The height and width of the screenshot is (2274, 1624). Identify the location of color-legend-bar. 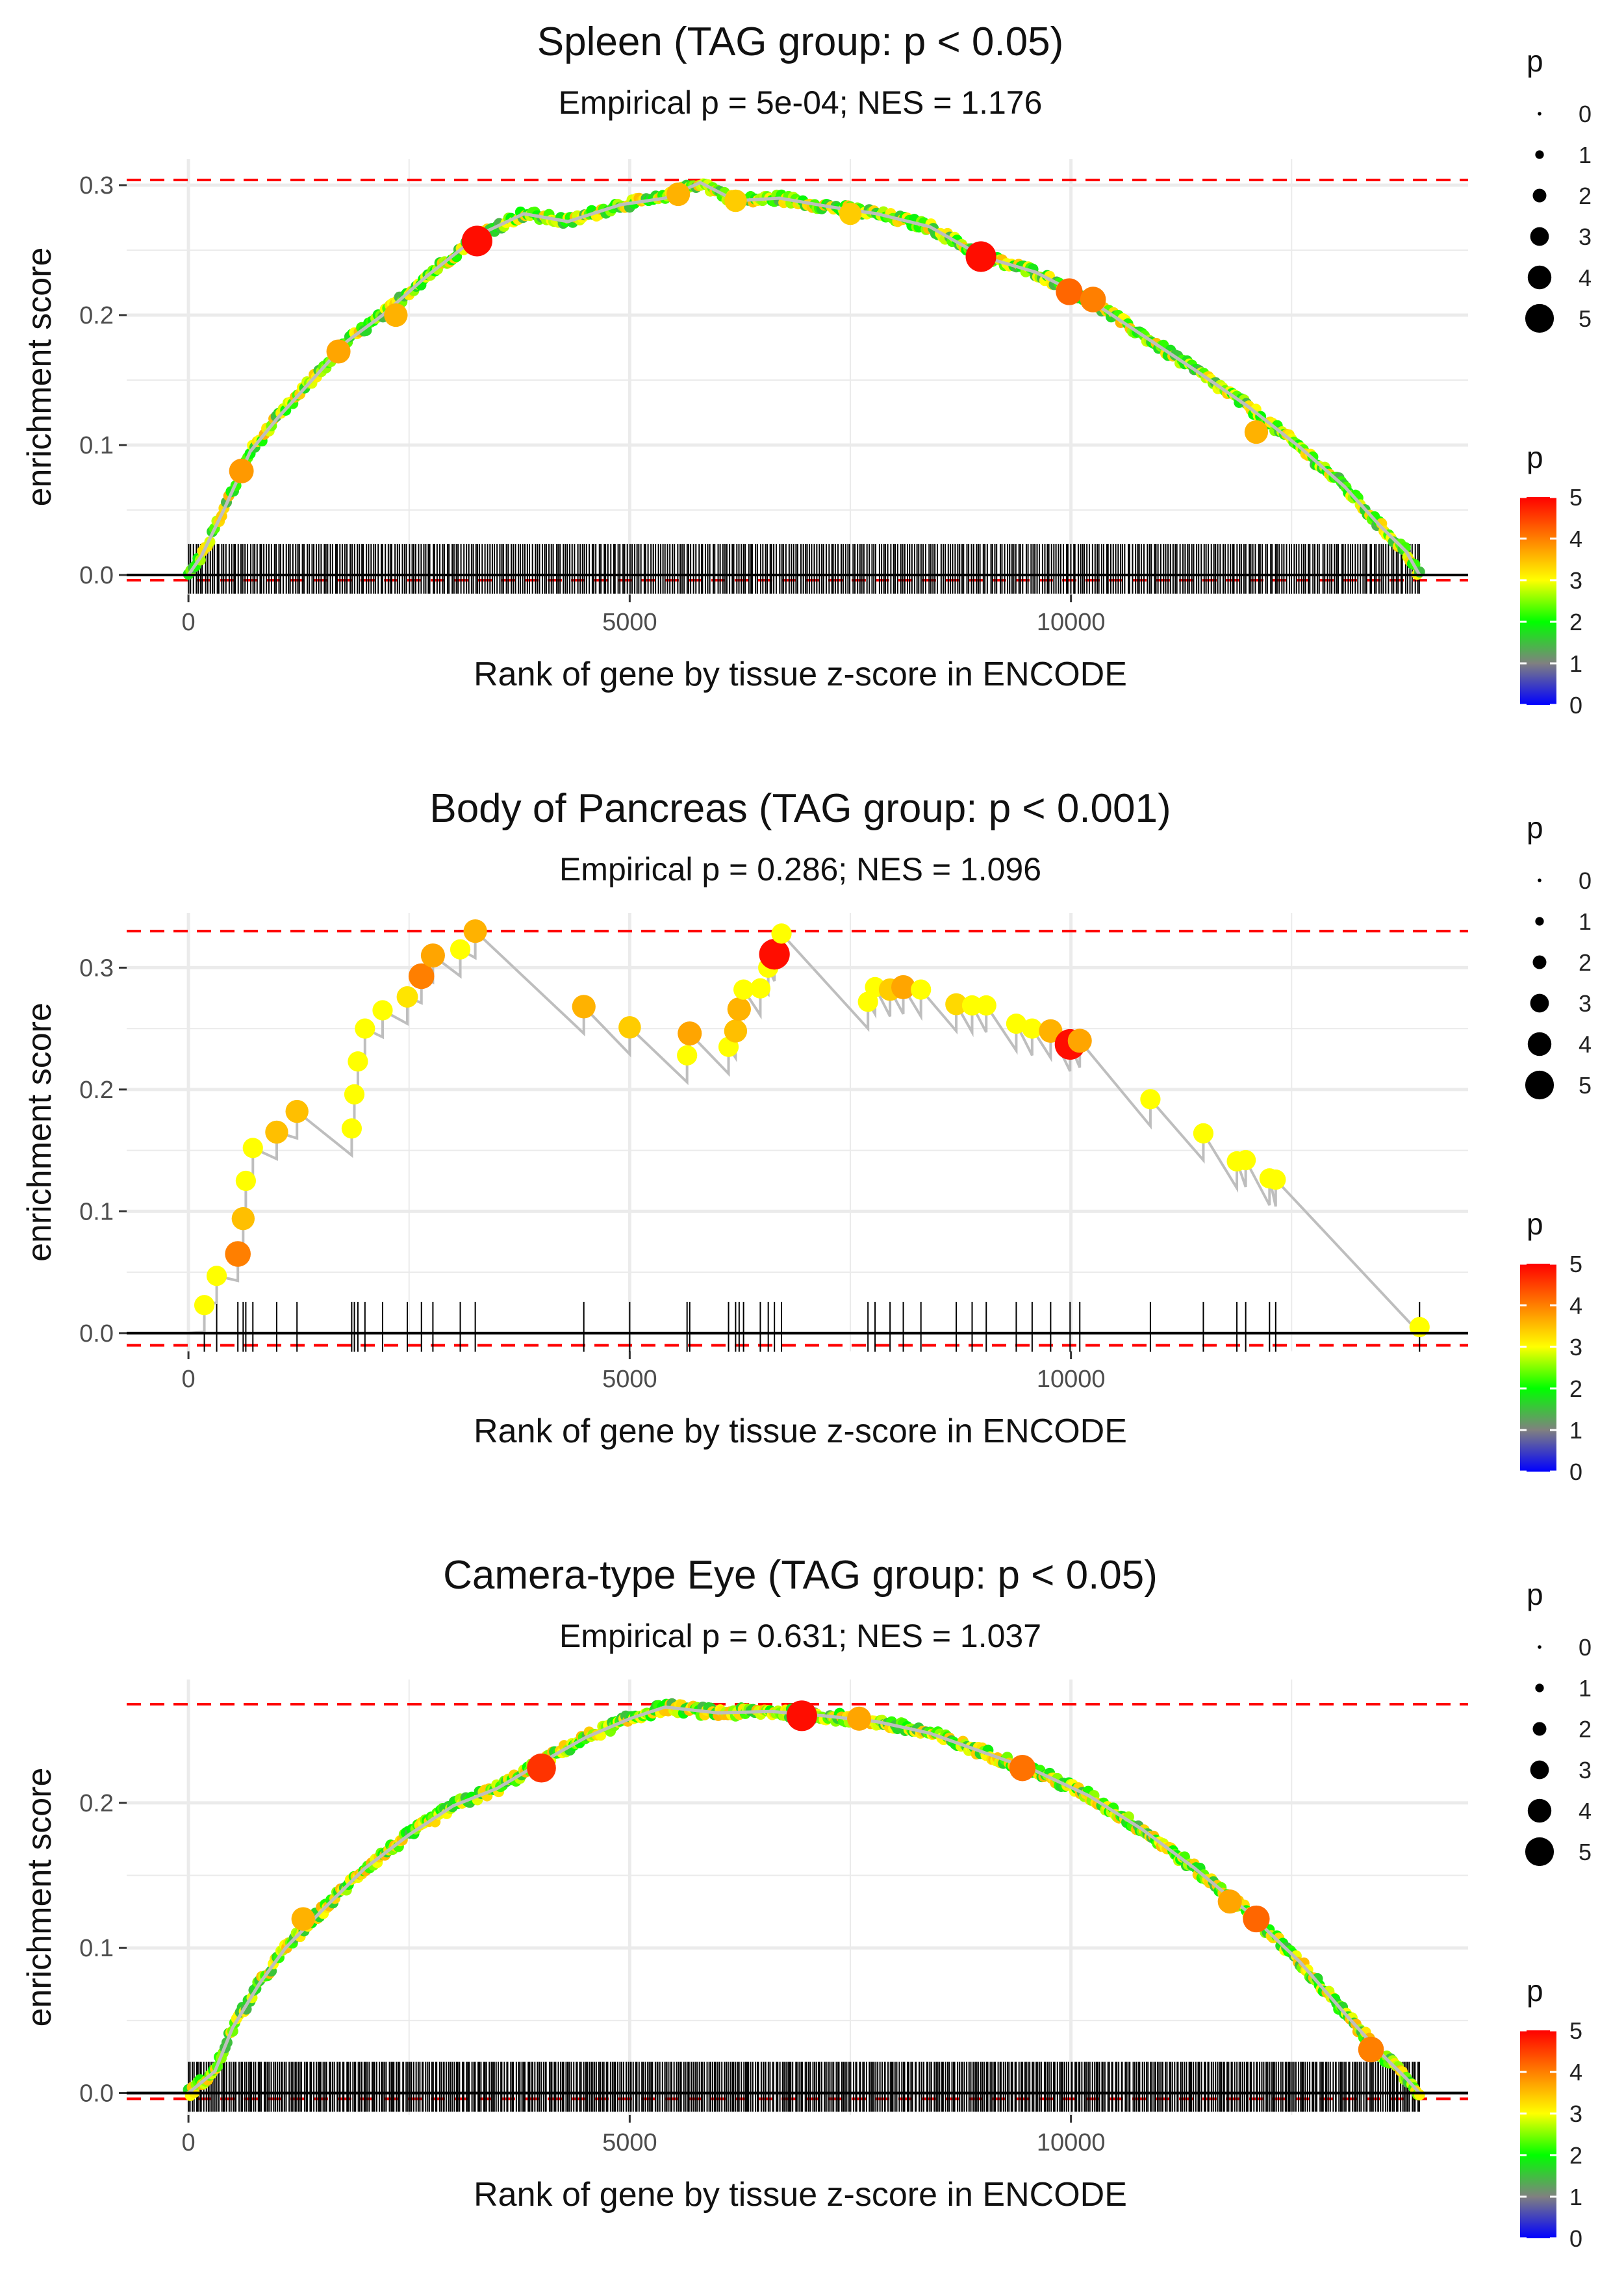
(1538, 601).